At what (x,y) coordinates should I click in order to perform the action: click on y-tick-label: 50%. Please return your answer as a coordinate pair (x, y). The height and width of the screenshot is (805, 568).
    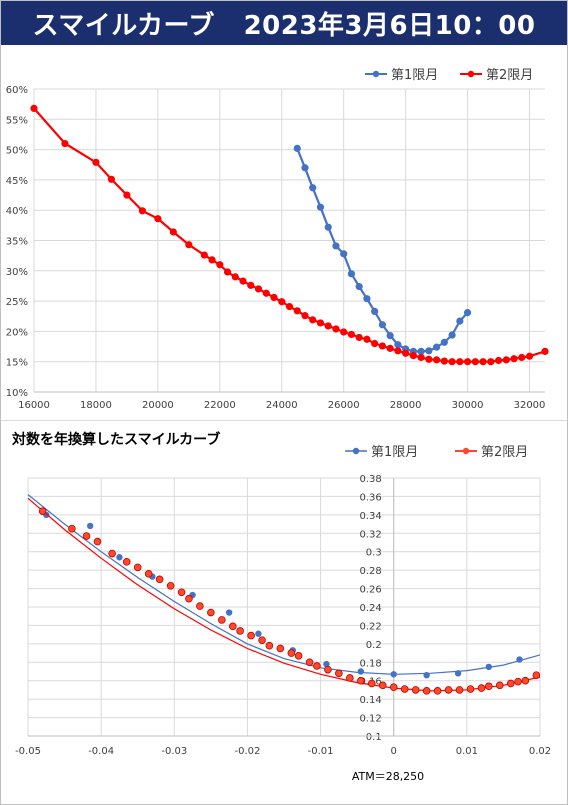
    Looking at the image, I should click on (17, 151).